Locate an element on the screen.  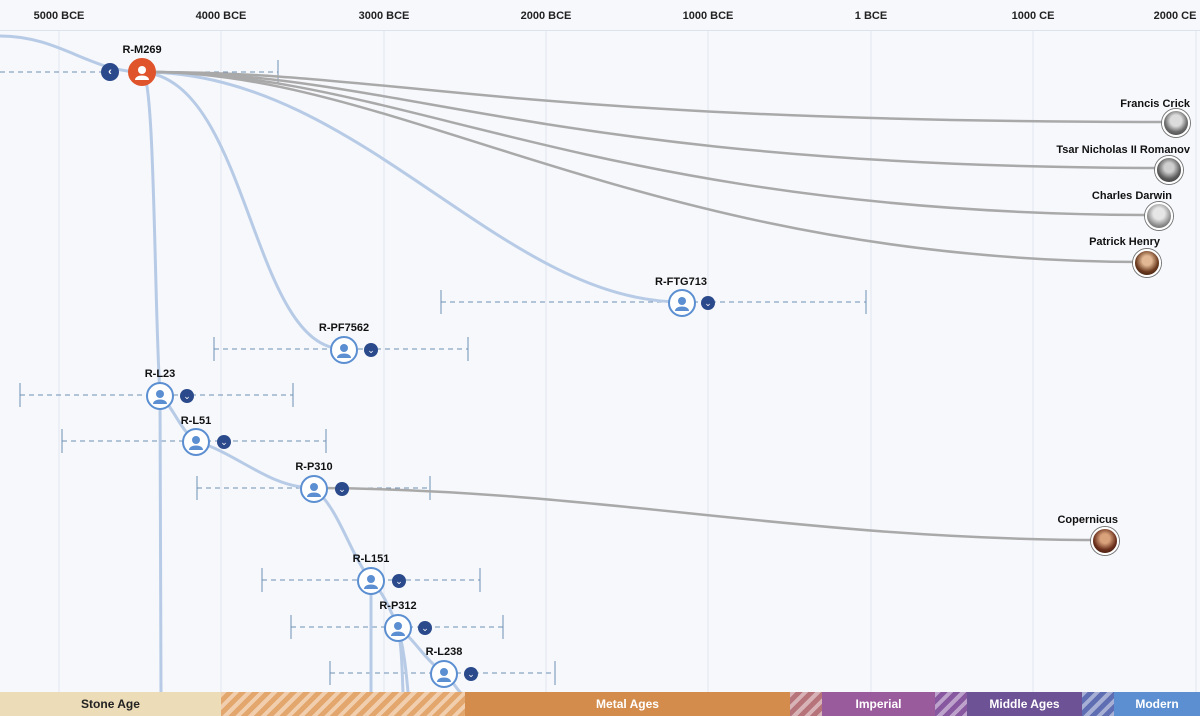
era-middle-ages: Middle Ages is located at coordinates (1024, 704).